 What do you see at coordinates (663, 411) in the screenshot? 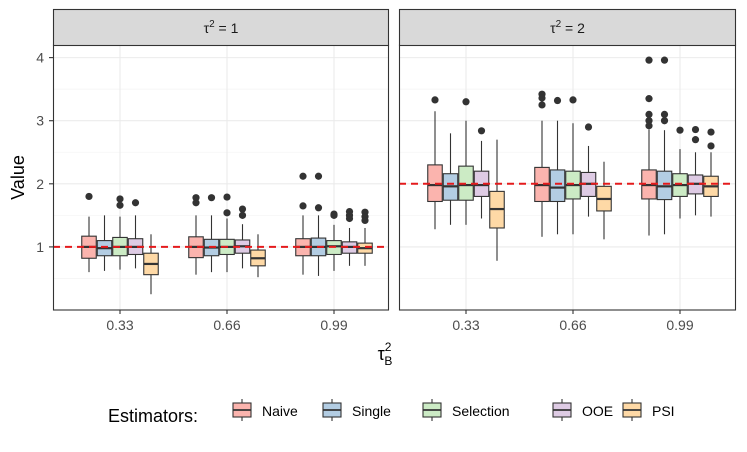
I see `legend-label: PSI` at bounding box center [663, 411].